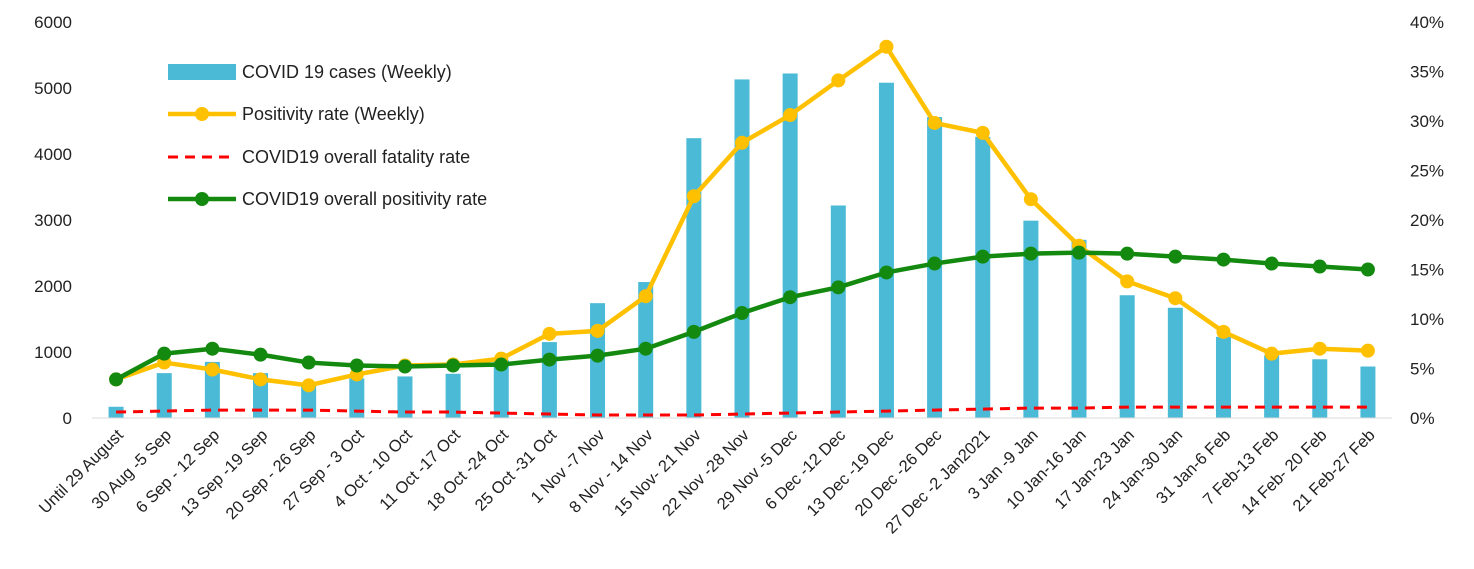 This screenshot has height=569, width=1474. I want to click on right-axis-tick-label: 35%, so click(1427, 72).